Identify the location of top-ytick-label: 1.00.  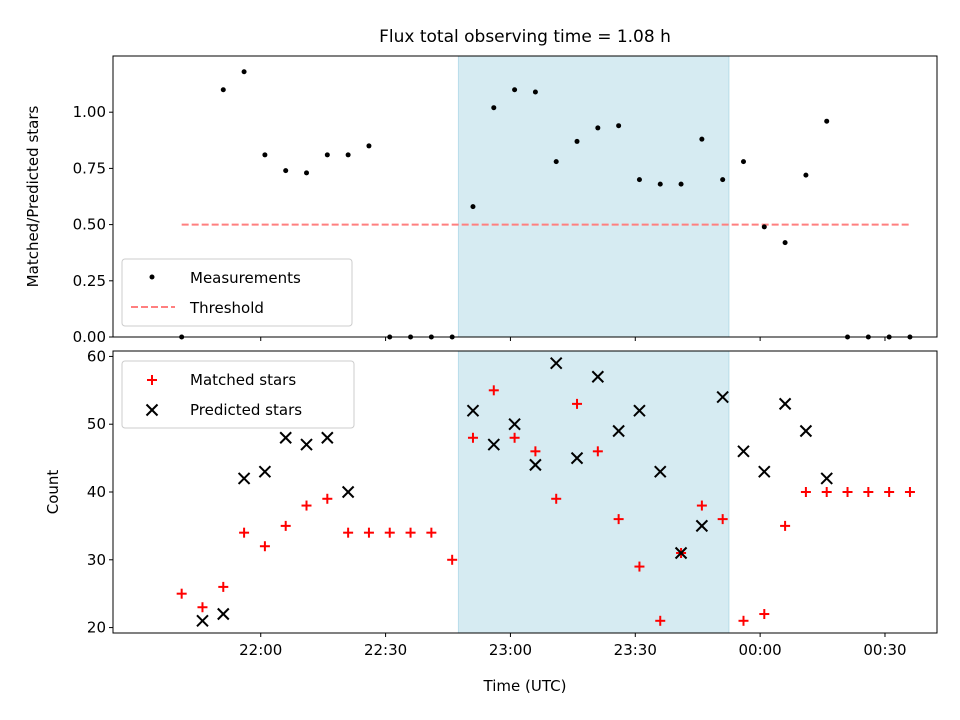
(89, 112).